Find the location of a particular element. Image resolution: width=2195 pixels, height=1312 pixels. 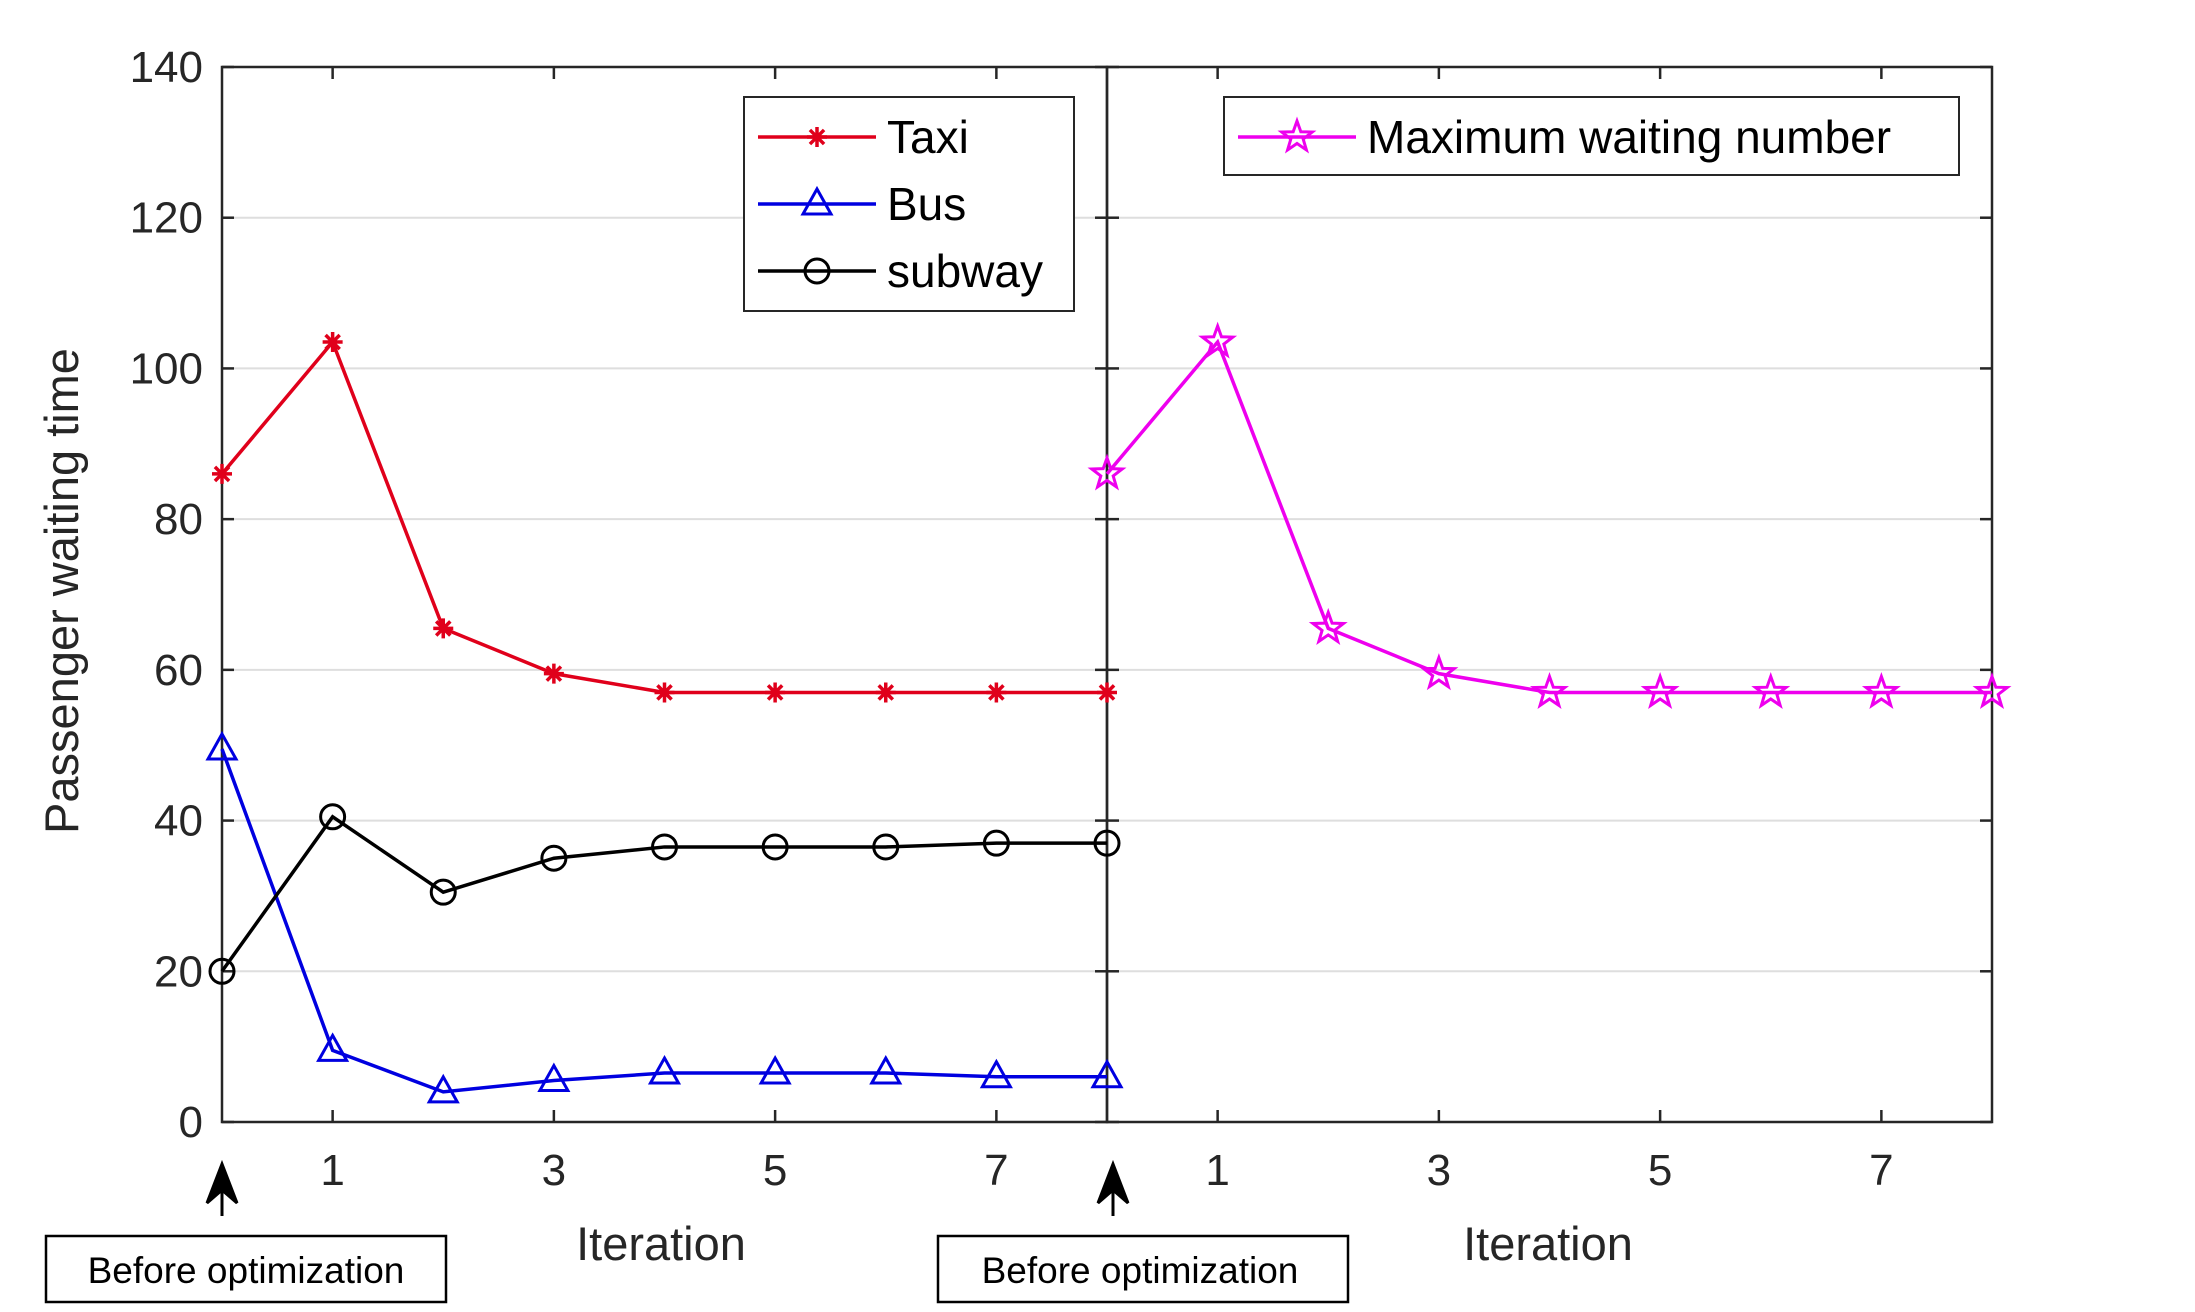

note-text-right: Before optimization is located at coordinates (1140, 1270).